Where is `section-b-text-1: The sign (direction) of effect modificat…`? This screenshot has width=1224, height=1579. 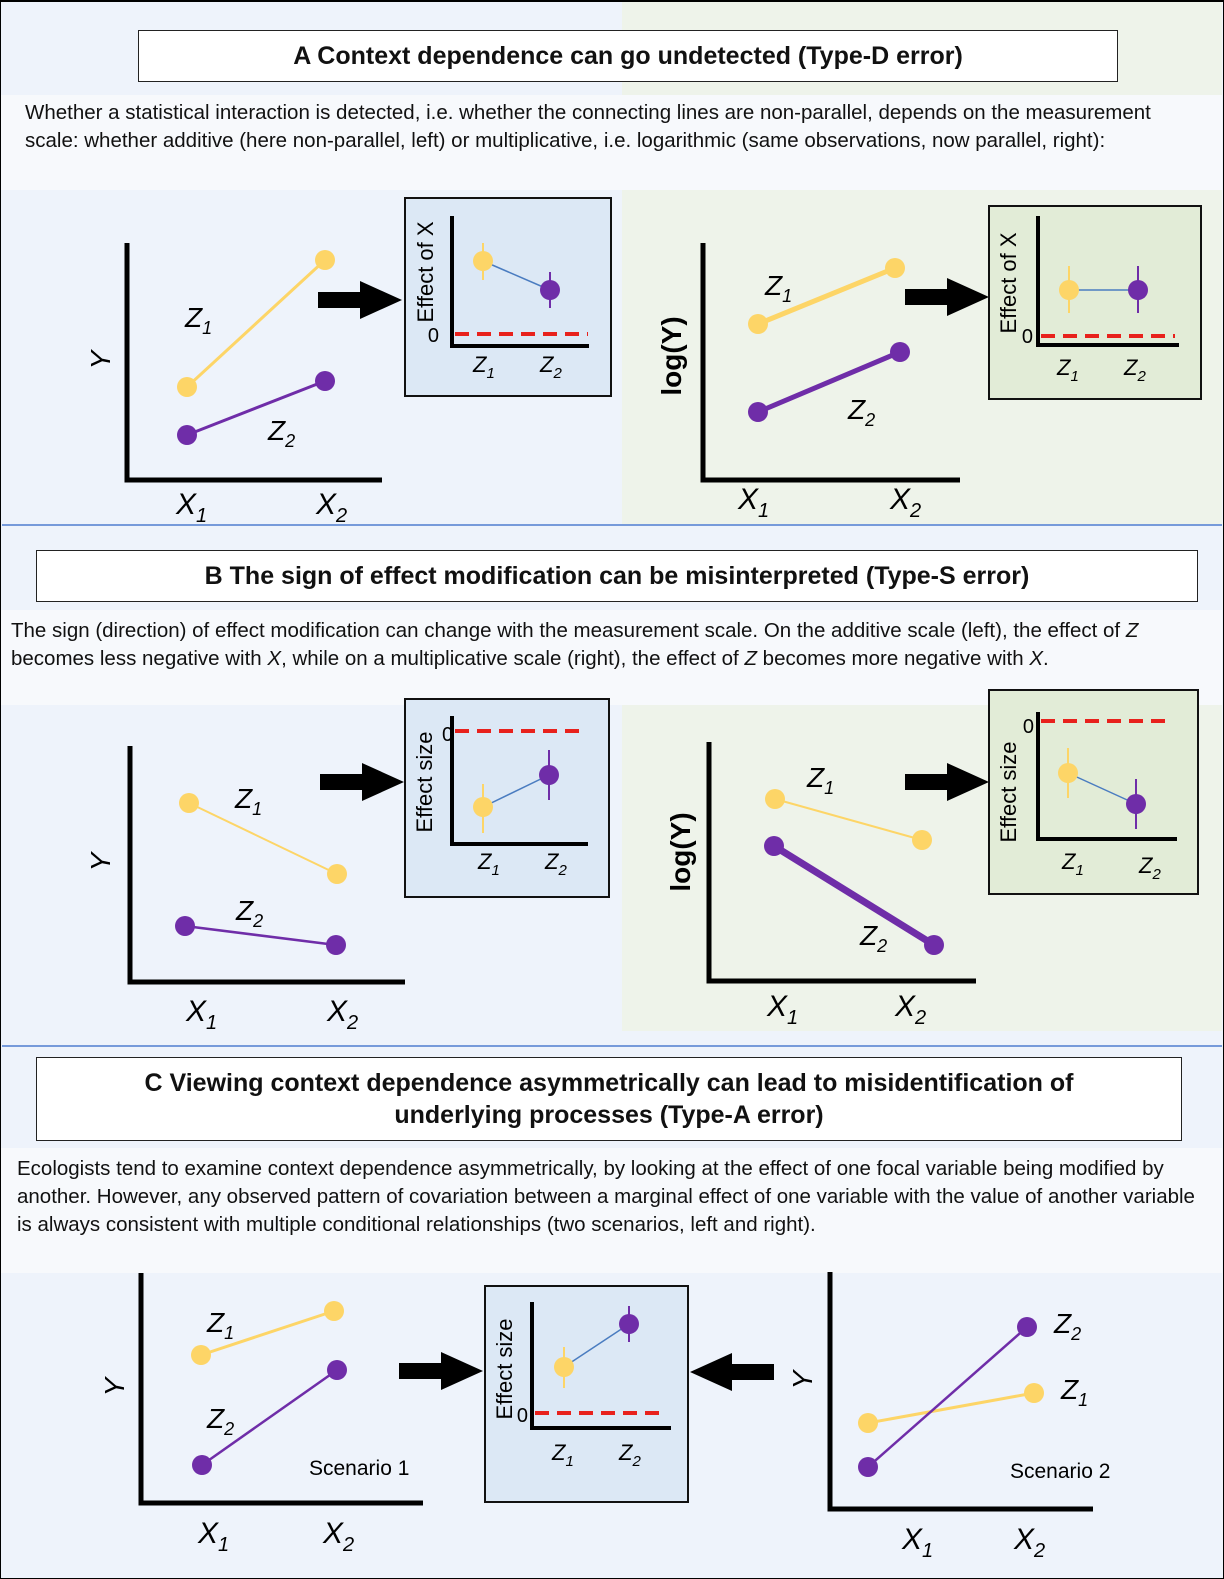 section-b-text-1: The sign (direction) of effect modificat… is located at coordinates (568, 630).